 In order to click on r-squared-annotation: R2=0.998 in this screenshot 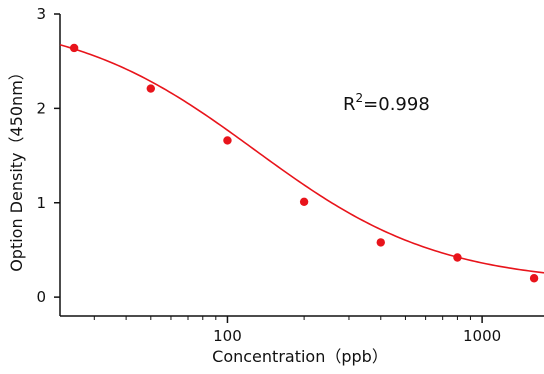, I will do `click(386, 103)`.